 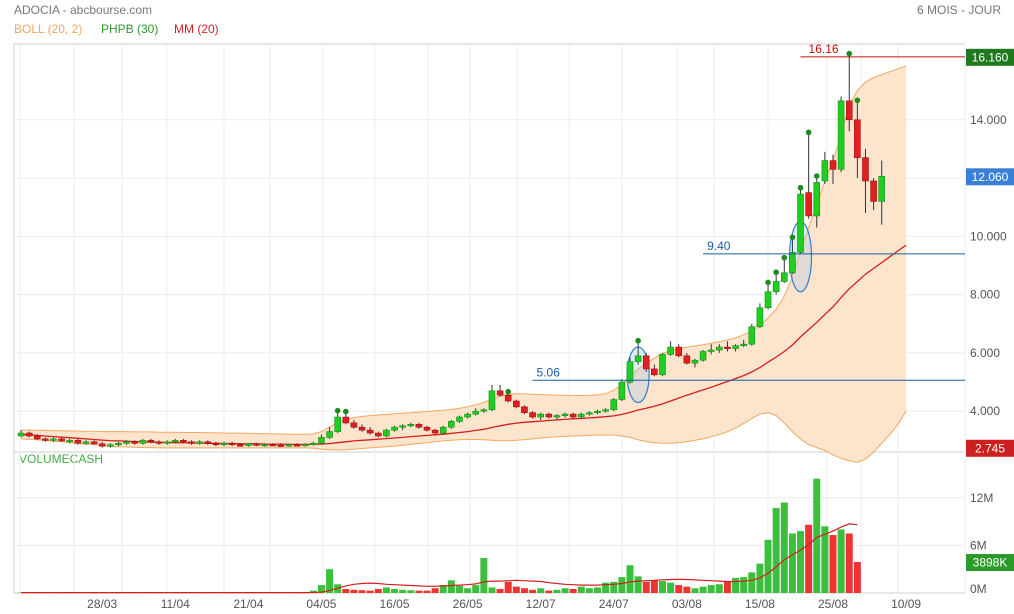 What do you see at coordinates (906, 604) in the screenshot?
I see `x-tick-label: 10/09` at bounding box center [906, 604].